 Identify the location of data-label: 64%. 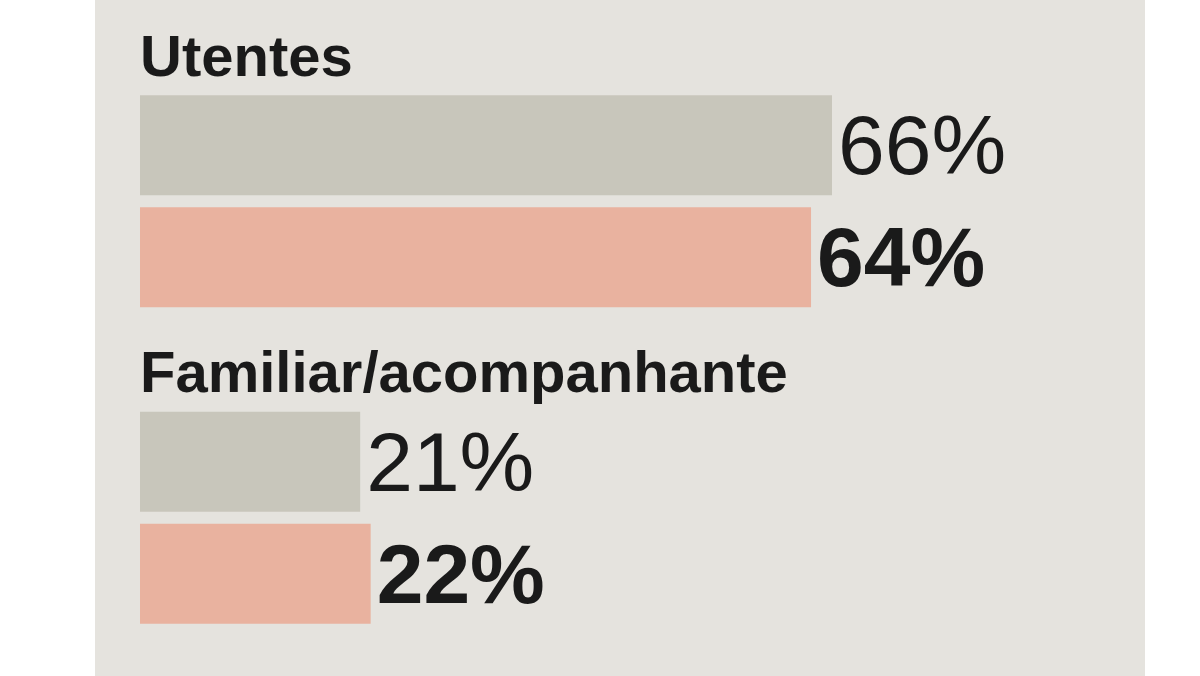
(901, 257).